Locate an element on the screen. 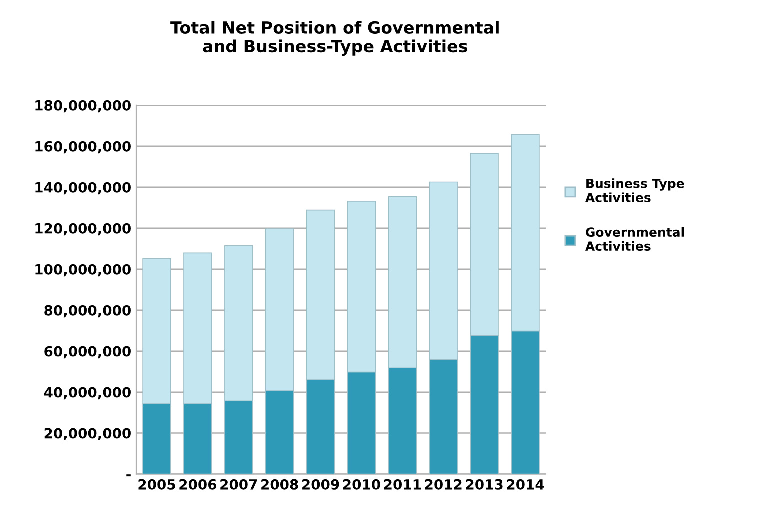 The image size is (780, 527). x-tick-label: 2010 is located at coordinates (361, 484).